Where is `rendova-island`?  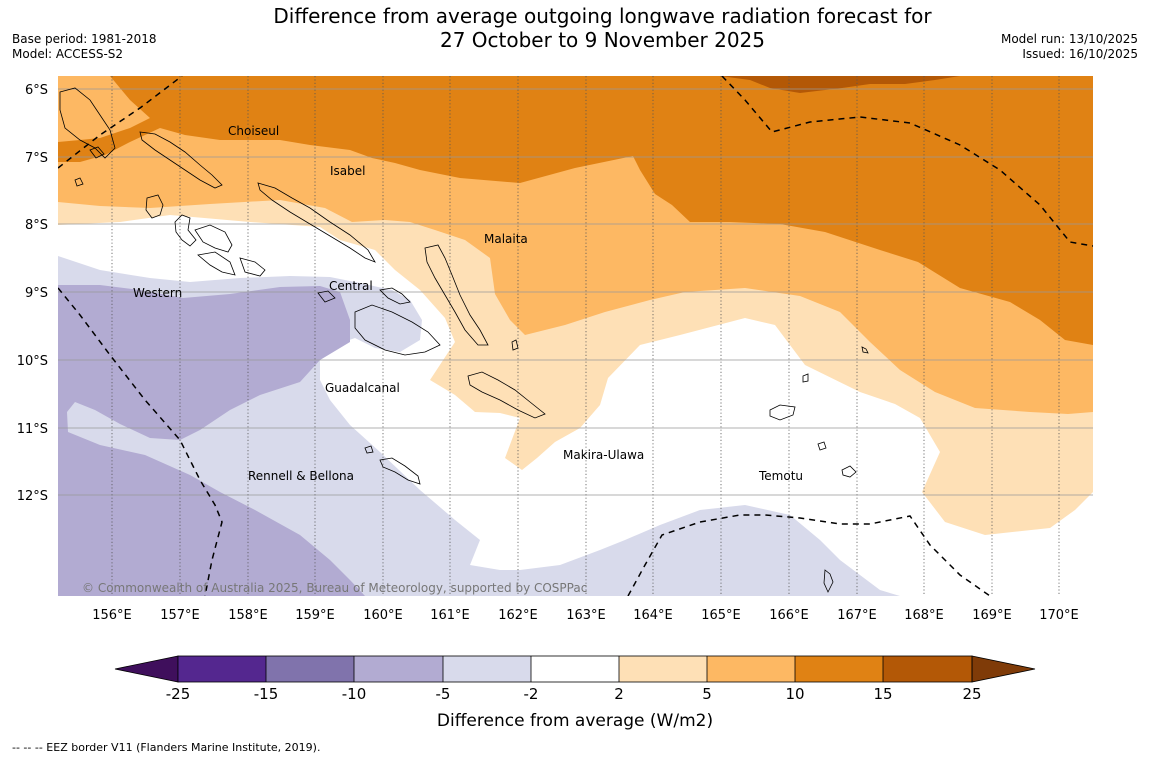 rendova-island is located at coordinates (216, 263).